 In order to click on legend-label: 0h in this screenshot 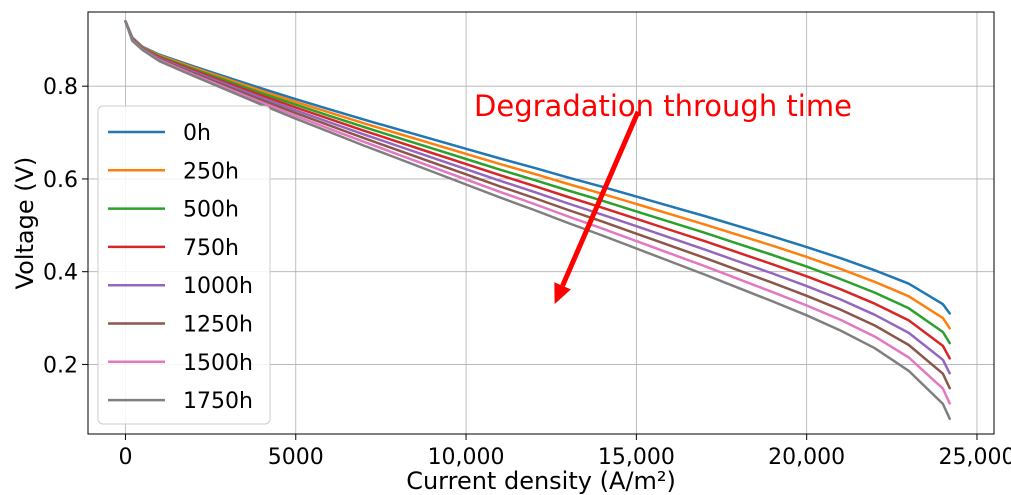, I will do `click(197, 133)`.